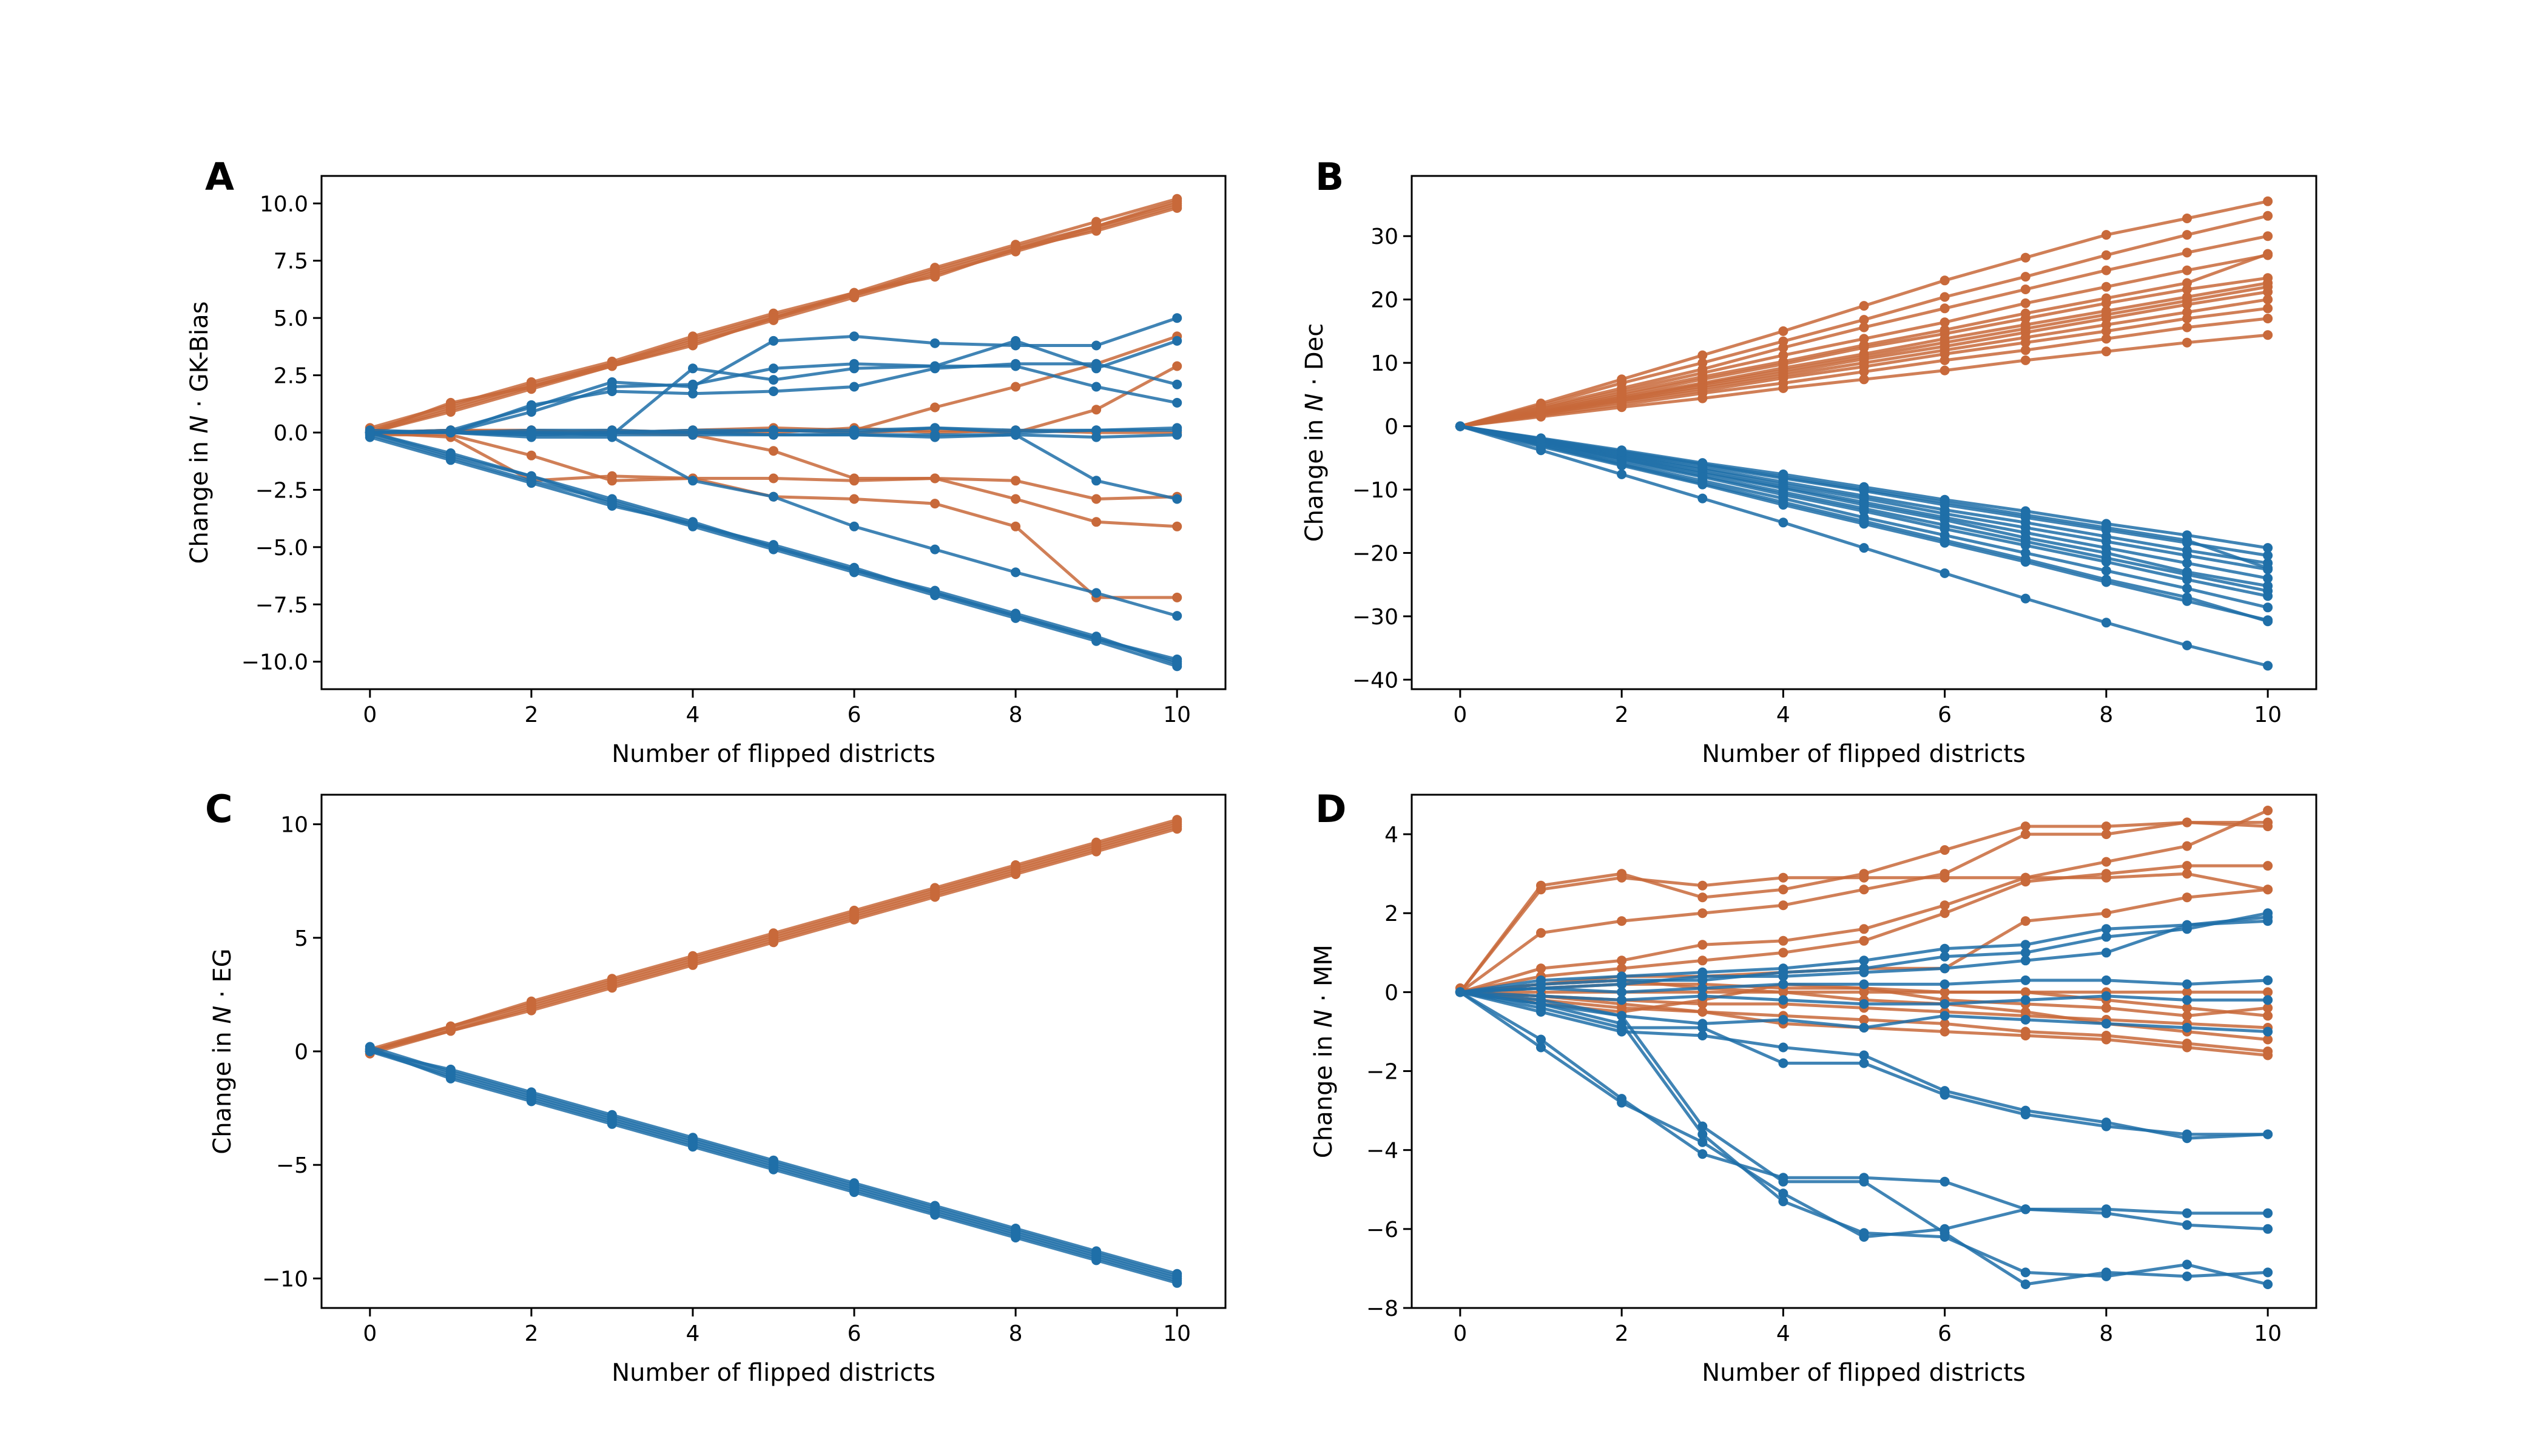 This screenshot has height=1456, width=2548. Describe the element at coordinates (1945, 1333) in the screenshot. I see `panel-d-x-tick-label: 6` at that location.